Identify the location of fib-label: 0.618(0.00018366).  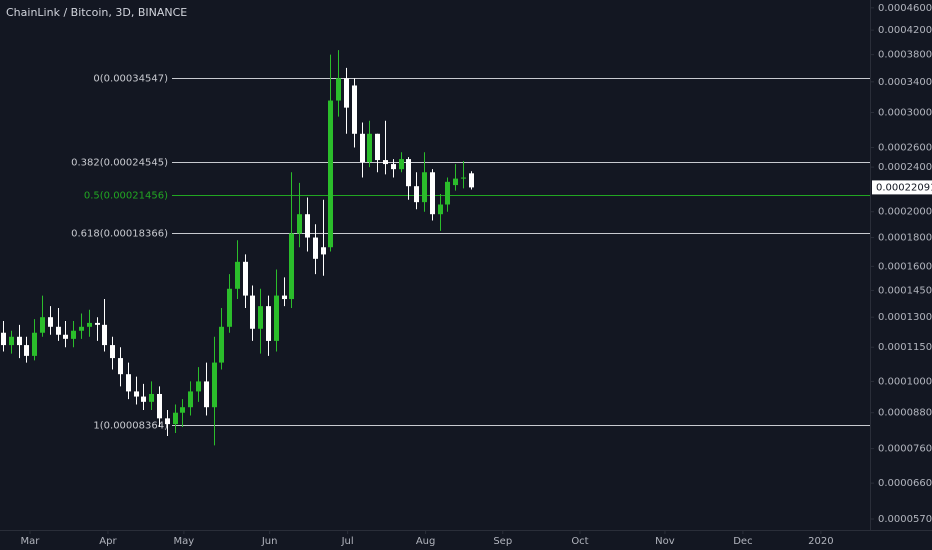
(119, 234).